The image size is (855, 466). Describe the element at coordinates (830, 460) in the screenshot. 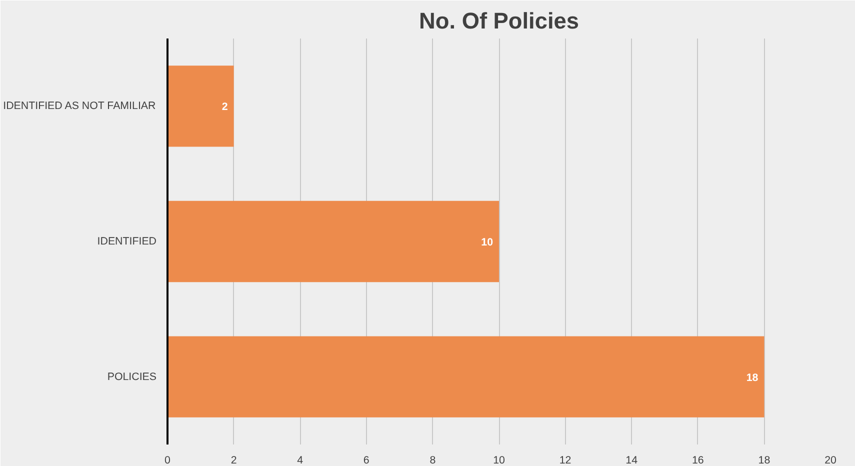

I see `x-tick-label: 20` at that location.